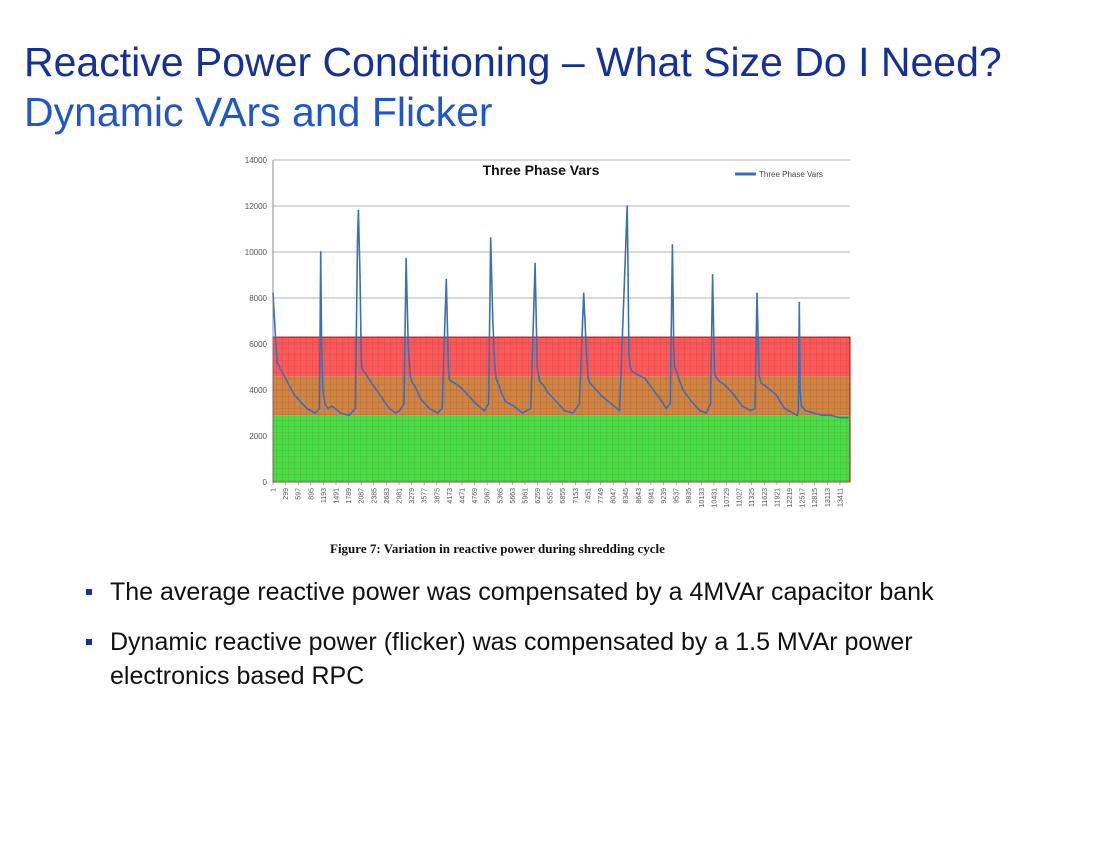 The image size is (1114, 857). I want to click on x-tick-label: 12219, so click(790, 498).